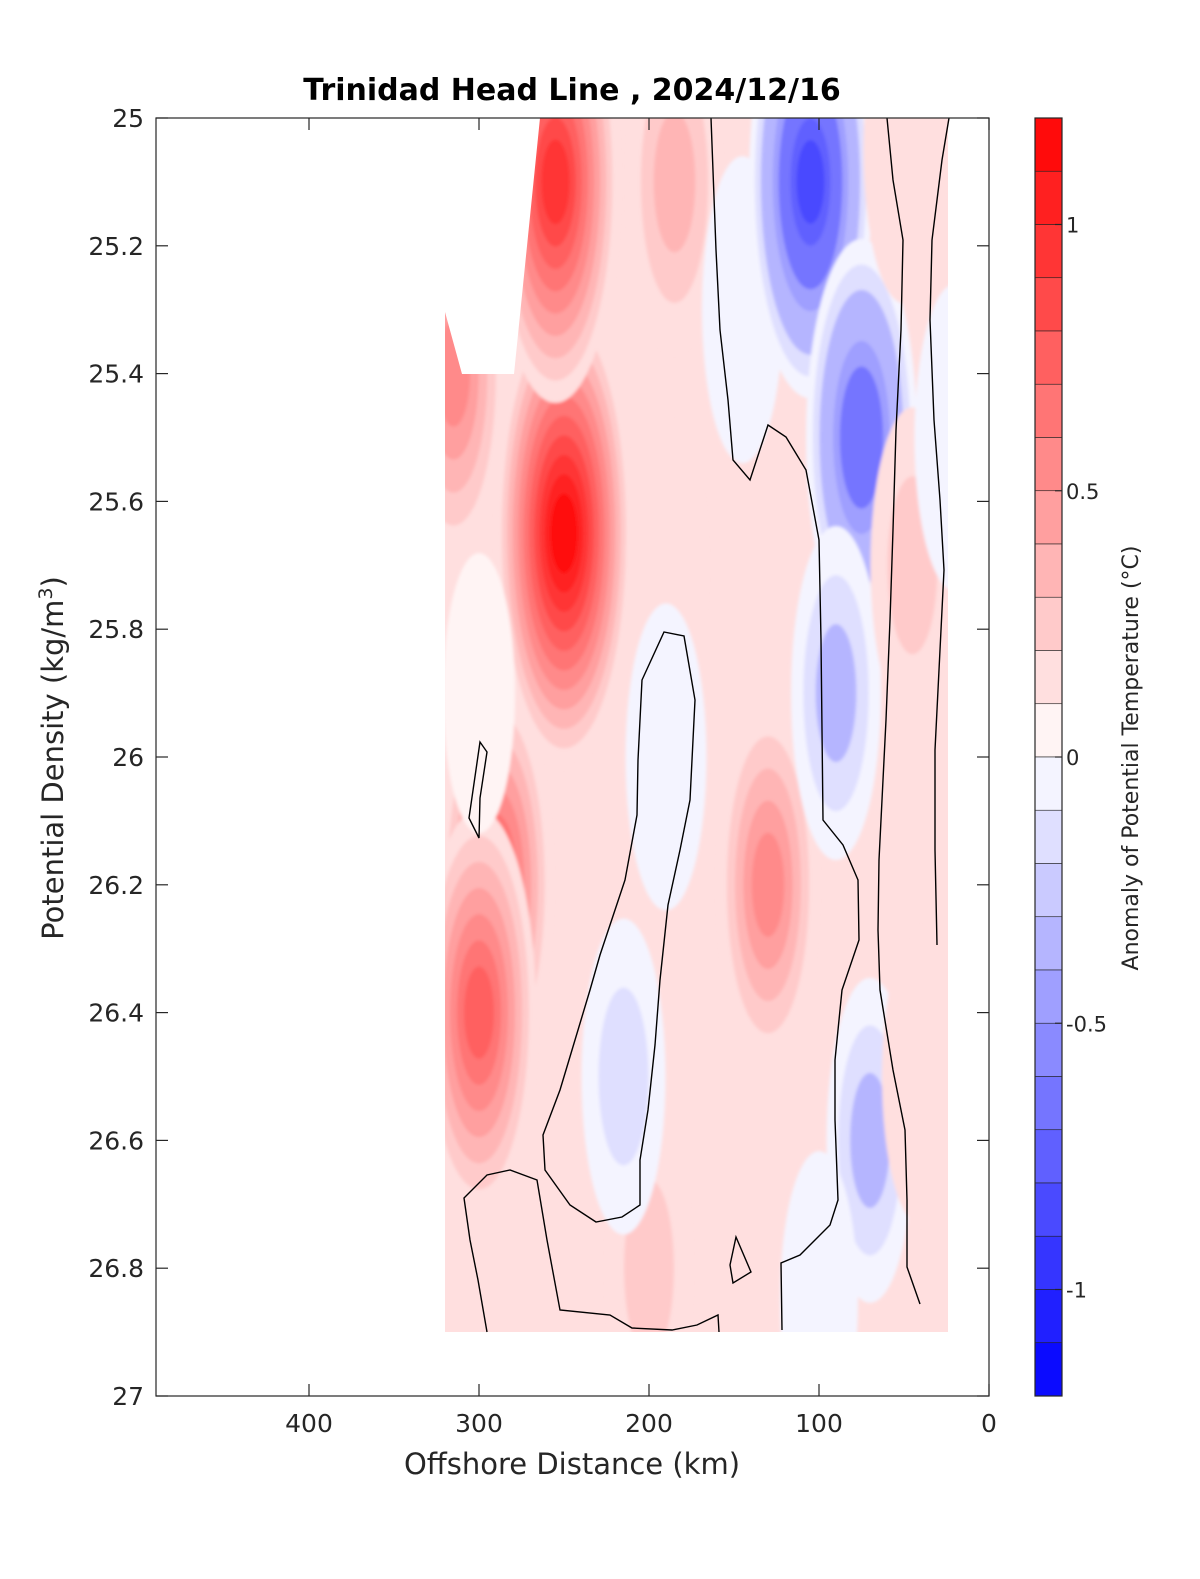  Describe the element at coordinates (571, 90) in the screenshot. I see `chart-title: Trinidad Head Line , 2024/12/16` at that location.